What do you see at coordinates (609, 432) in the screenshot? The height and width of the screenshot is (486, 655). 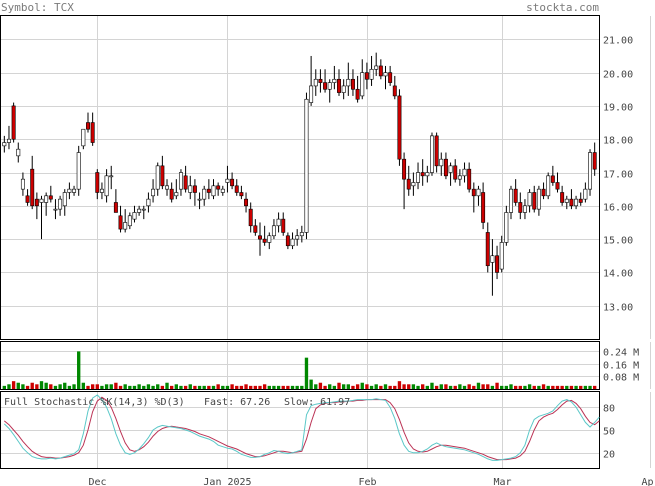 I see `stochastic-axis: 80 50 20` at bounding box center [609, 432].